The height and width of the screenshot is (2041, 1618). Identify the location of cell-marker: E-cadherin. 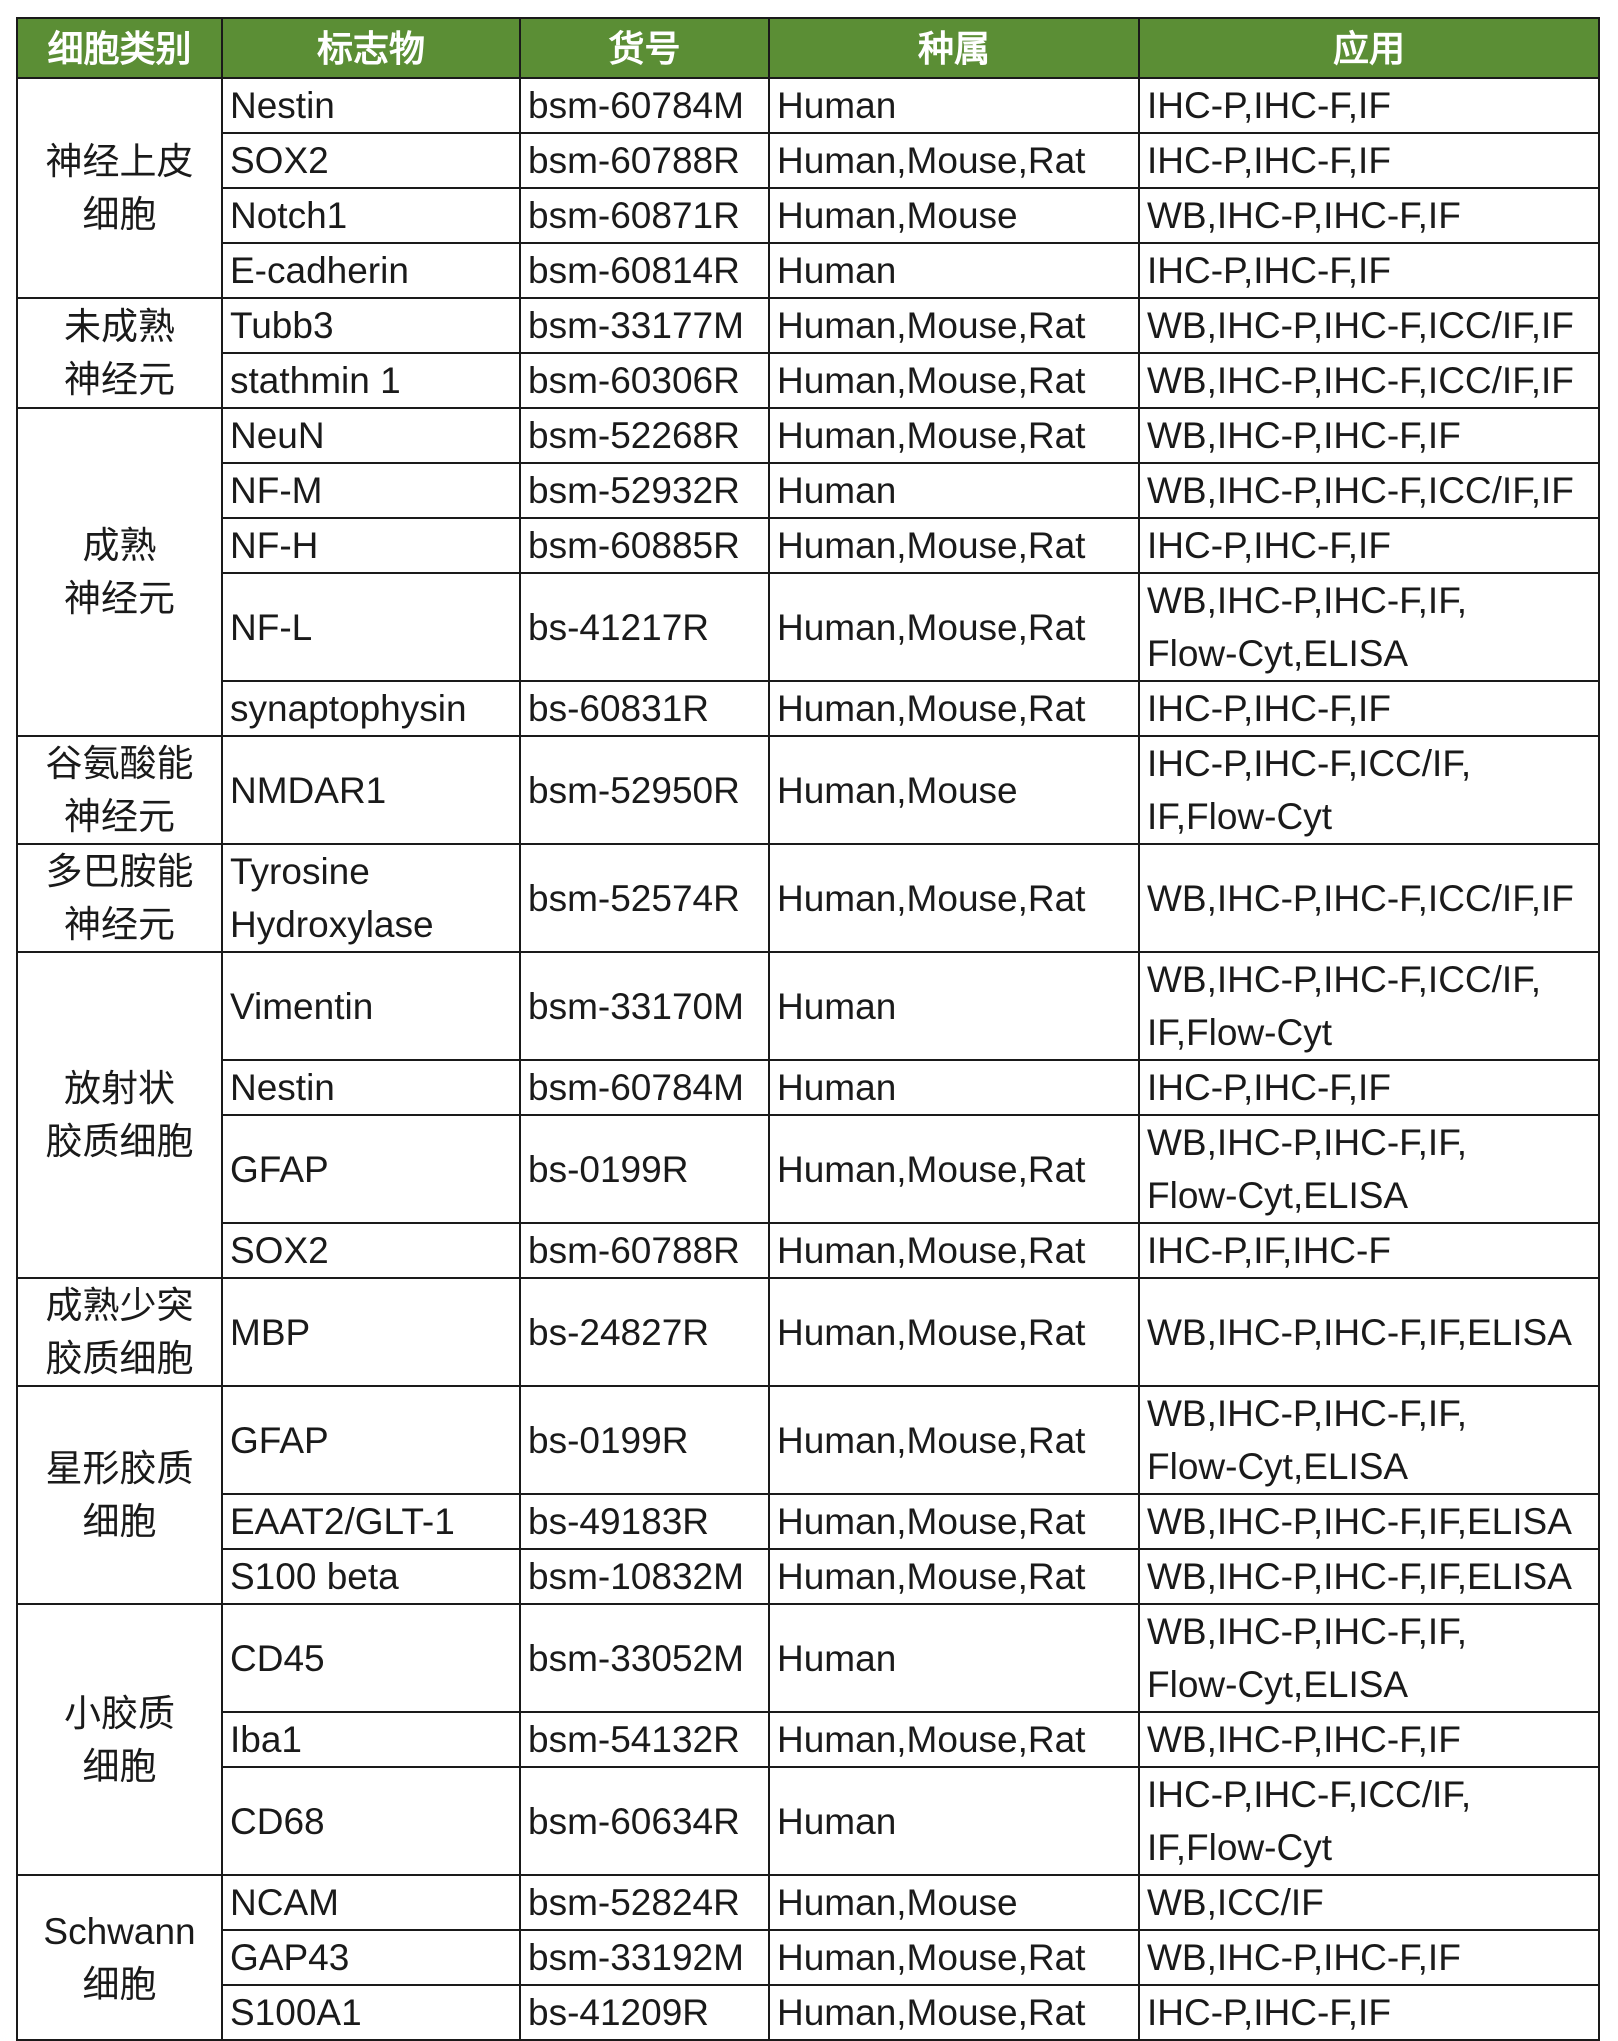
(371, 270).